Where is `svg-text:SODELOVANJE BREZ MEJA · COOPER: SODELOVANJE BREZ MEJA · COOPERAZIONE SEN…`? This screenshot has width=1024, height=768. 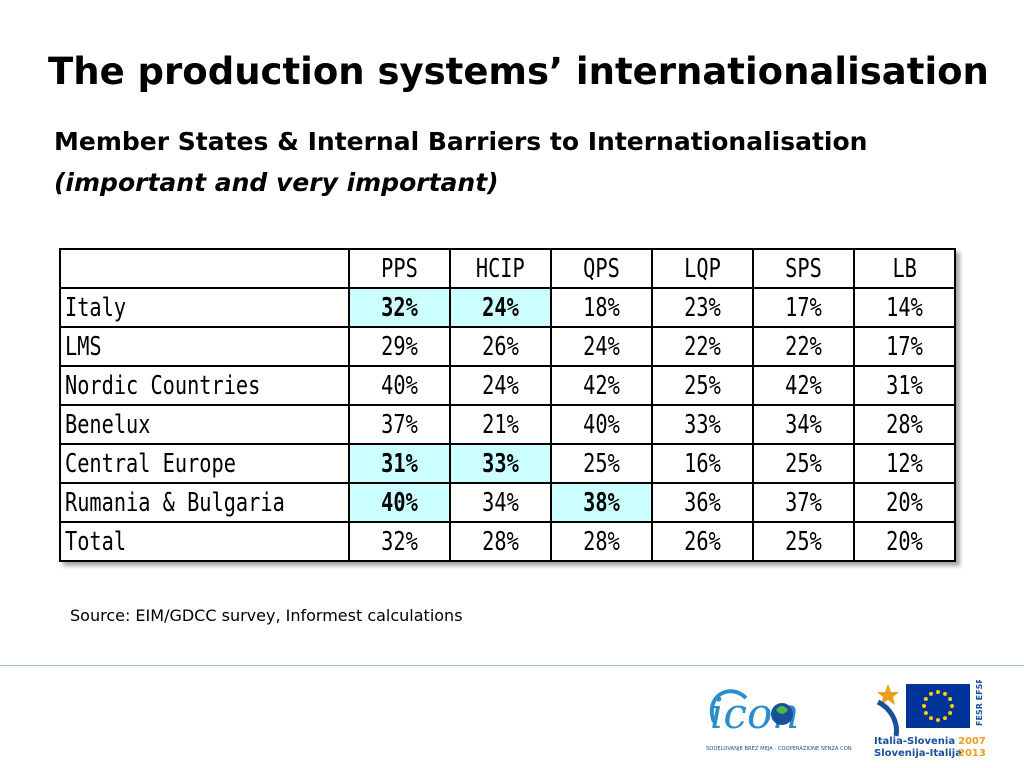 svg-text:SODELOVANJE BREZ MEJA · COOPER: SODELOVANJE BREZ MEJA · COOPERAZIONE SEN… is located at coordinates (779, 749).